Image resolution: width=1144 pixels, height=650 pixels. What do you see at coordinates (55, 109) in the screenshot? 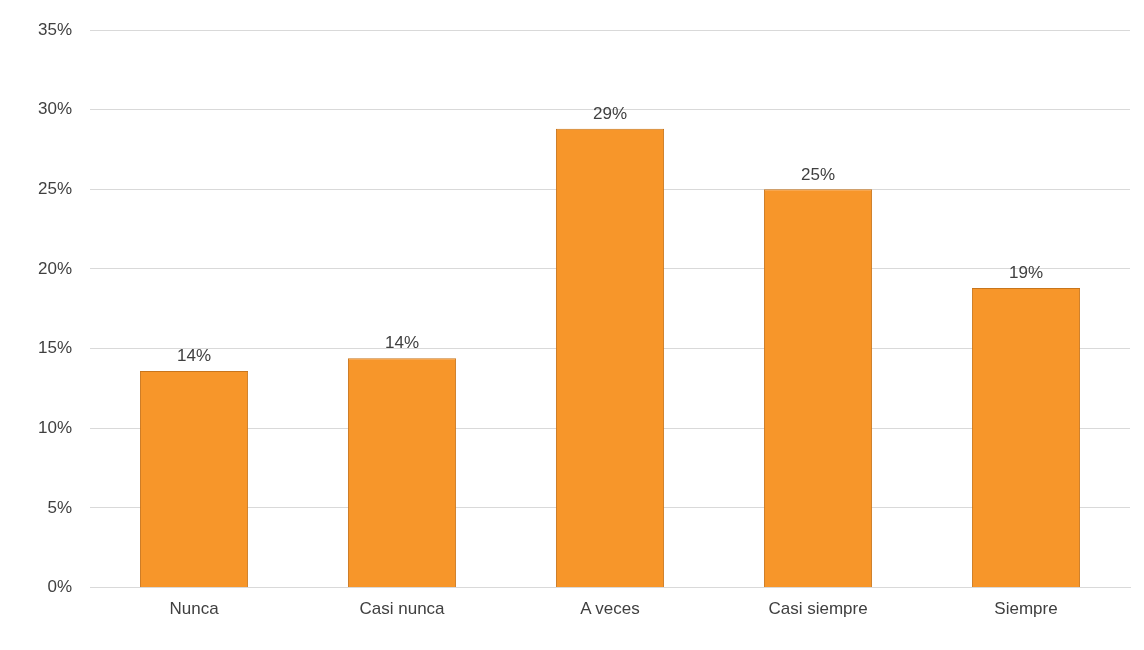
I see `y-tick-label: 30%` at bounding box center [55, 109].